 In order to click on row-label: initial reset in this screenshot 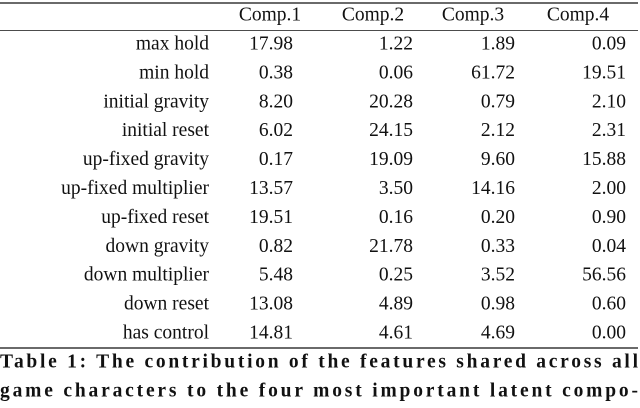, I will do `click(166, 130)`.